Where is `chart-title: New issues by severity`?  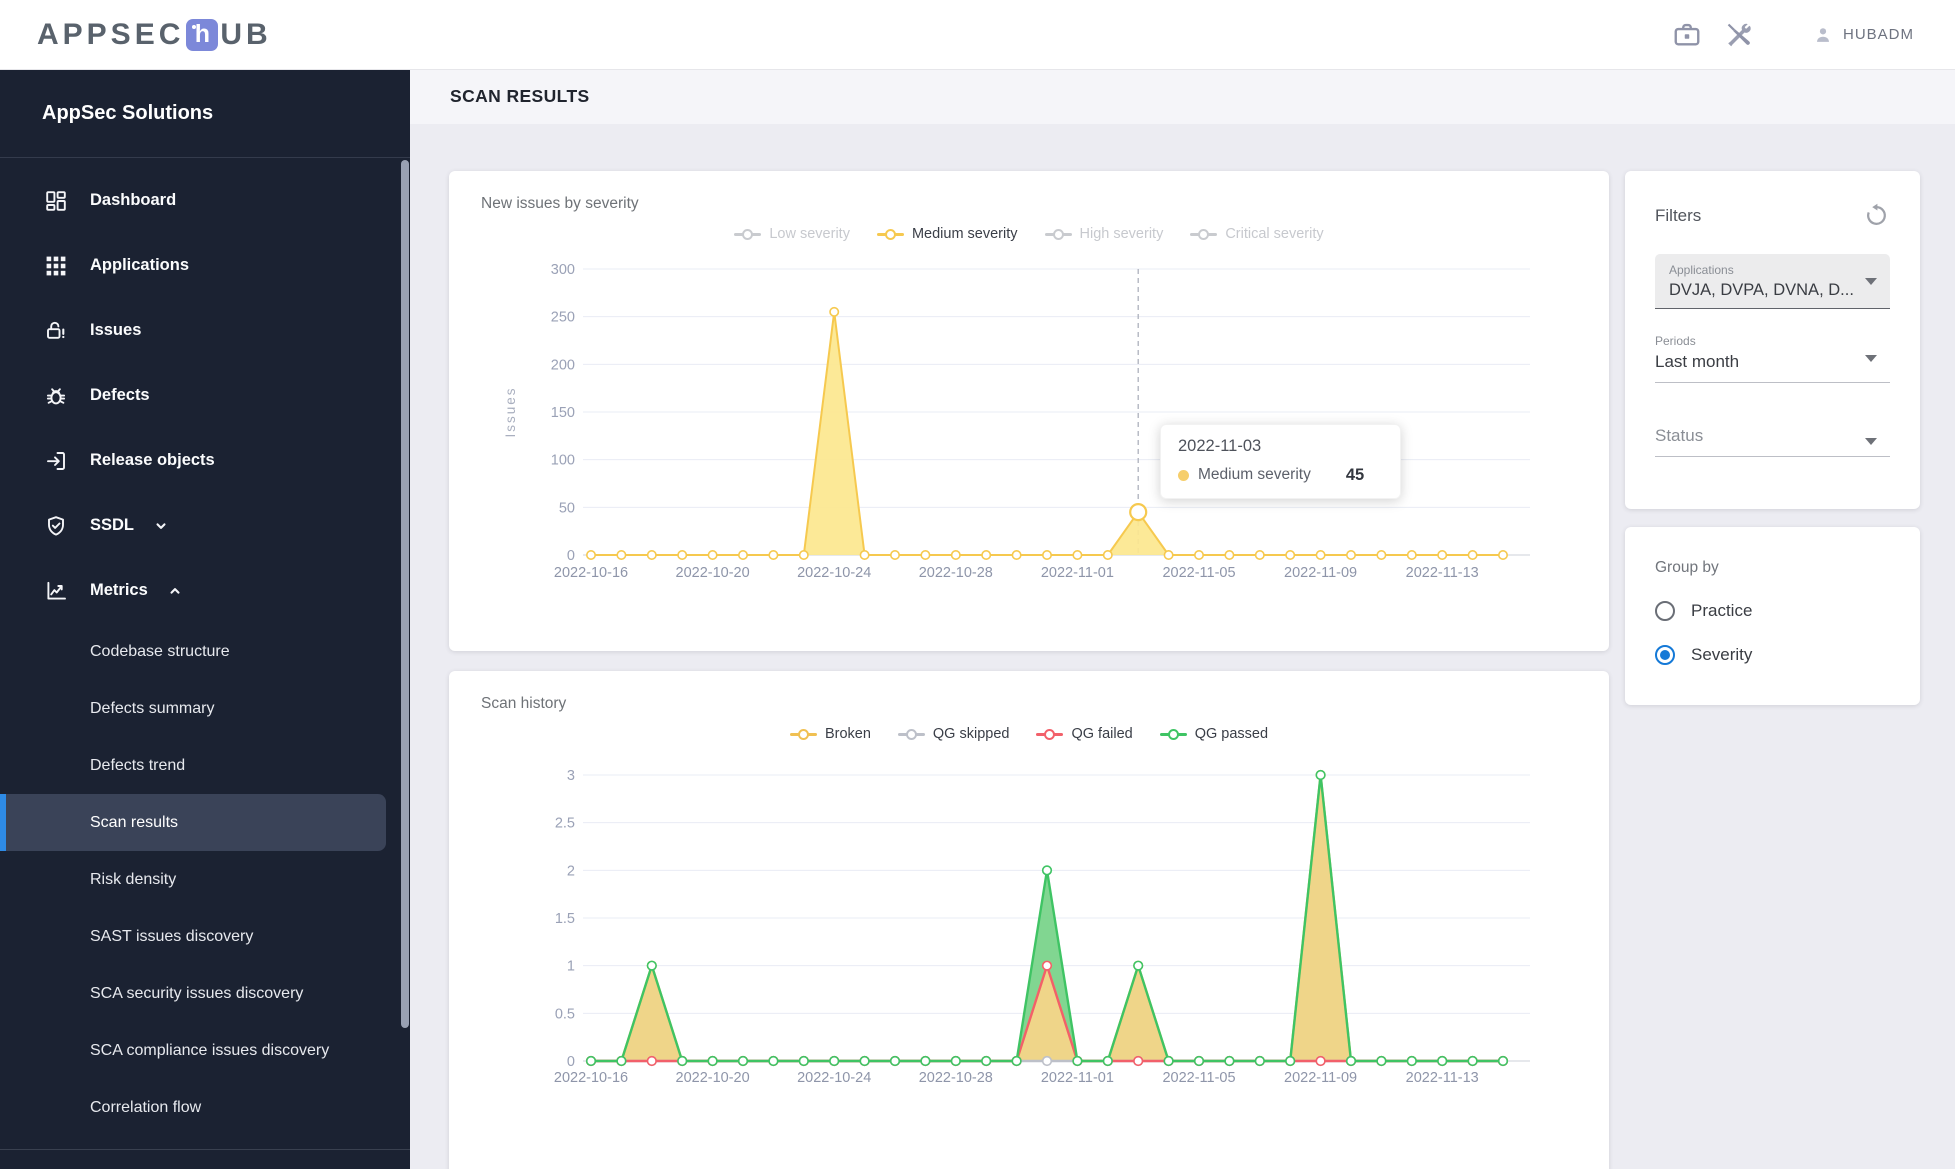
chart-title: New issues by severity is located at coordinates (560, 203).